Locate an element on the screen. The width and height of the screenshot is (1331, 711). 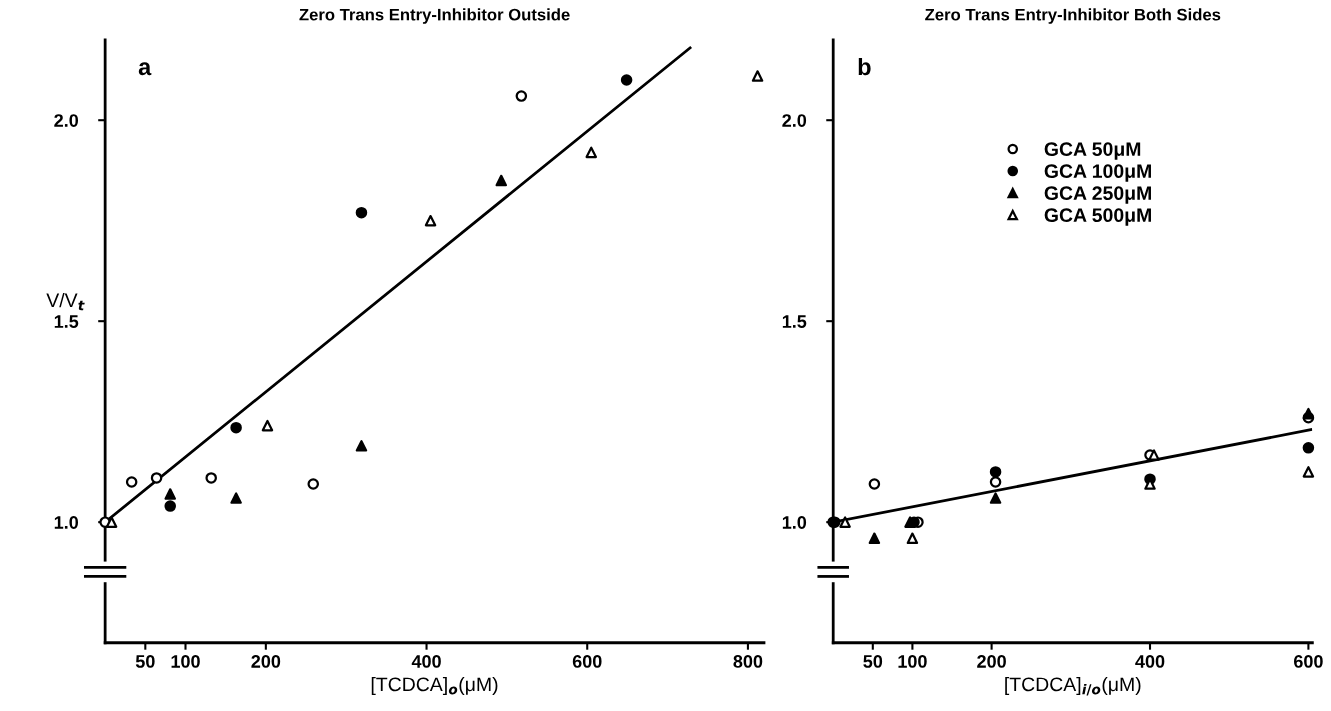
annotation: b is located at coordinates (864, 66).